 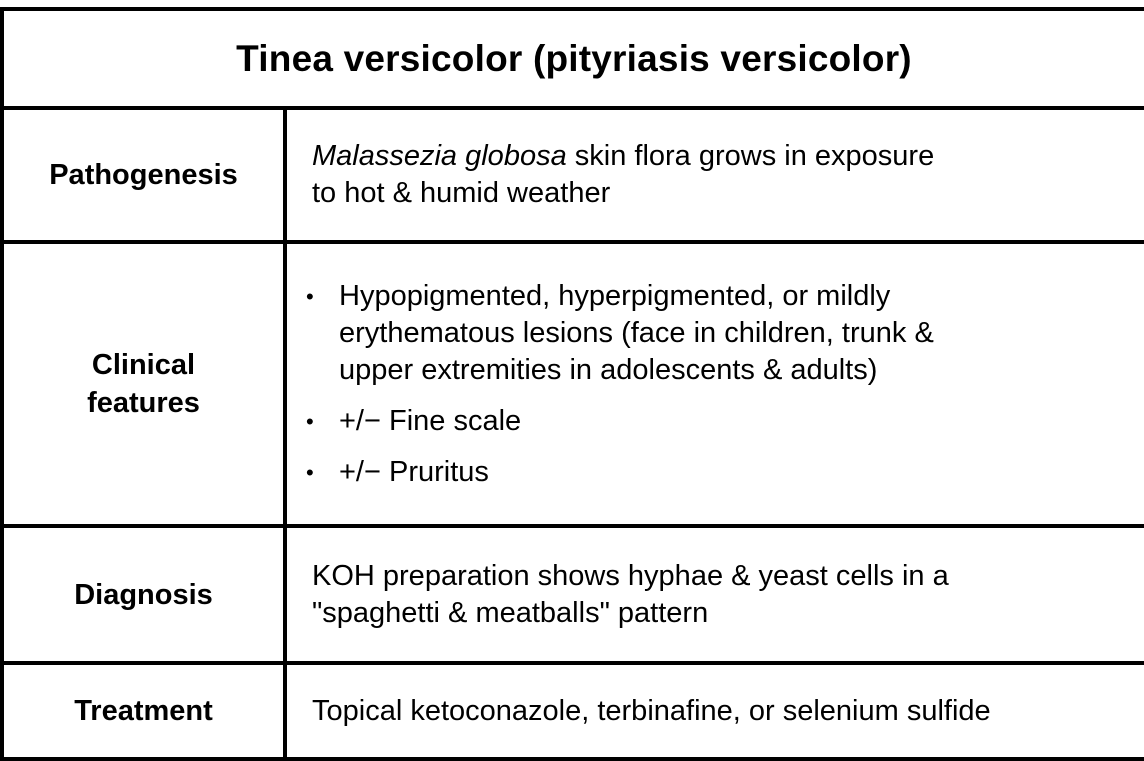 What do you see at coordinates (750, 156) in the screenshot?
I see `pathogenesis-line1-rest: skin flora grows in exposure` at bounding box center [750, 156].